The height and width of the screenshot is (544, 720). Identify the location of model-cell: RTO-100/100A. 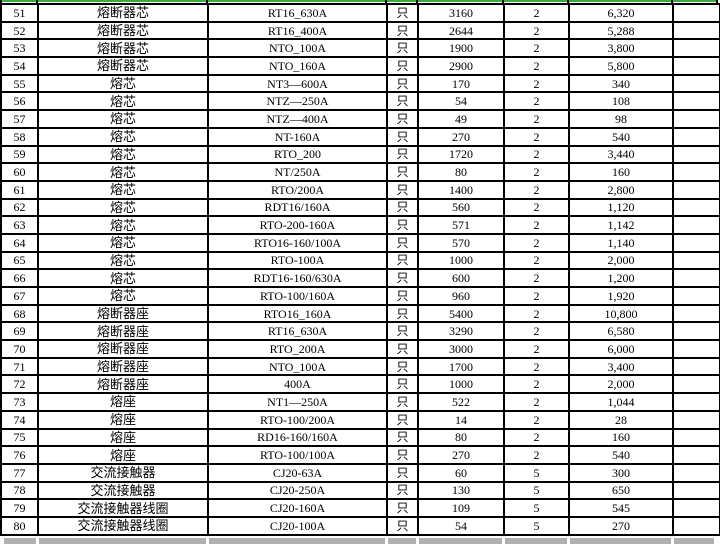
(297, 455).